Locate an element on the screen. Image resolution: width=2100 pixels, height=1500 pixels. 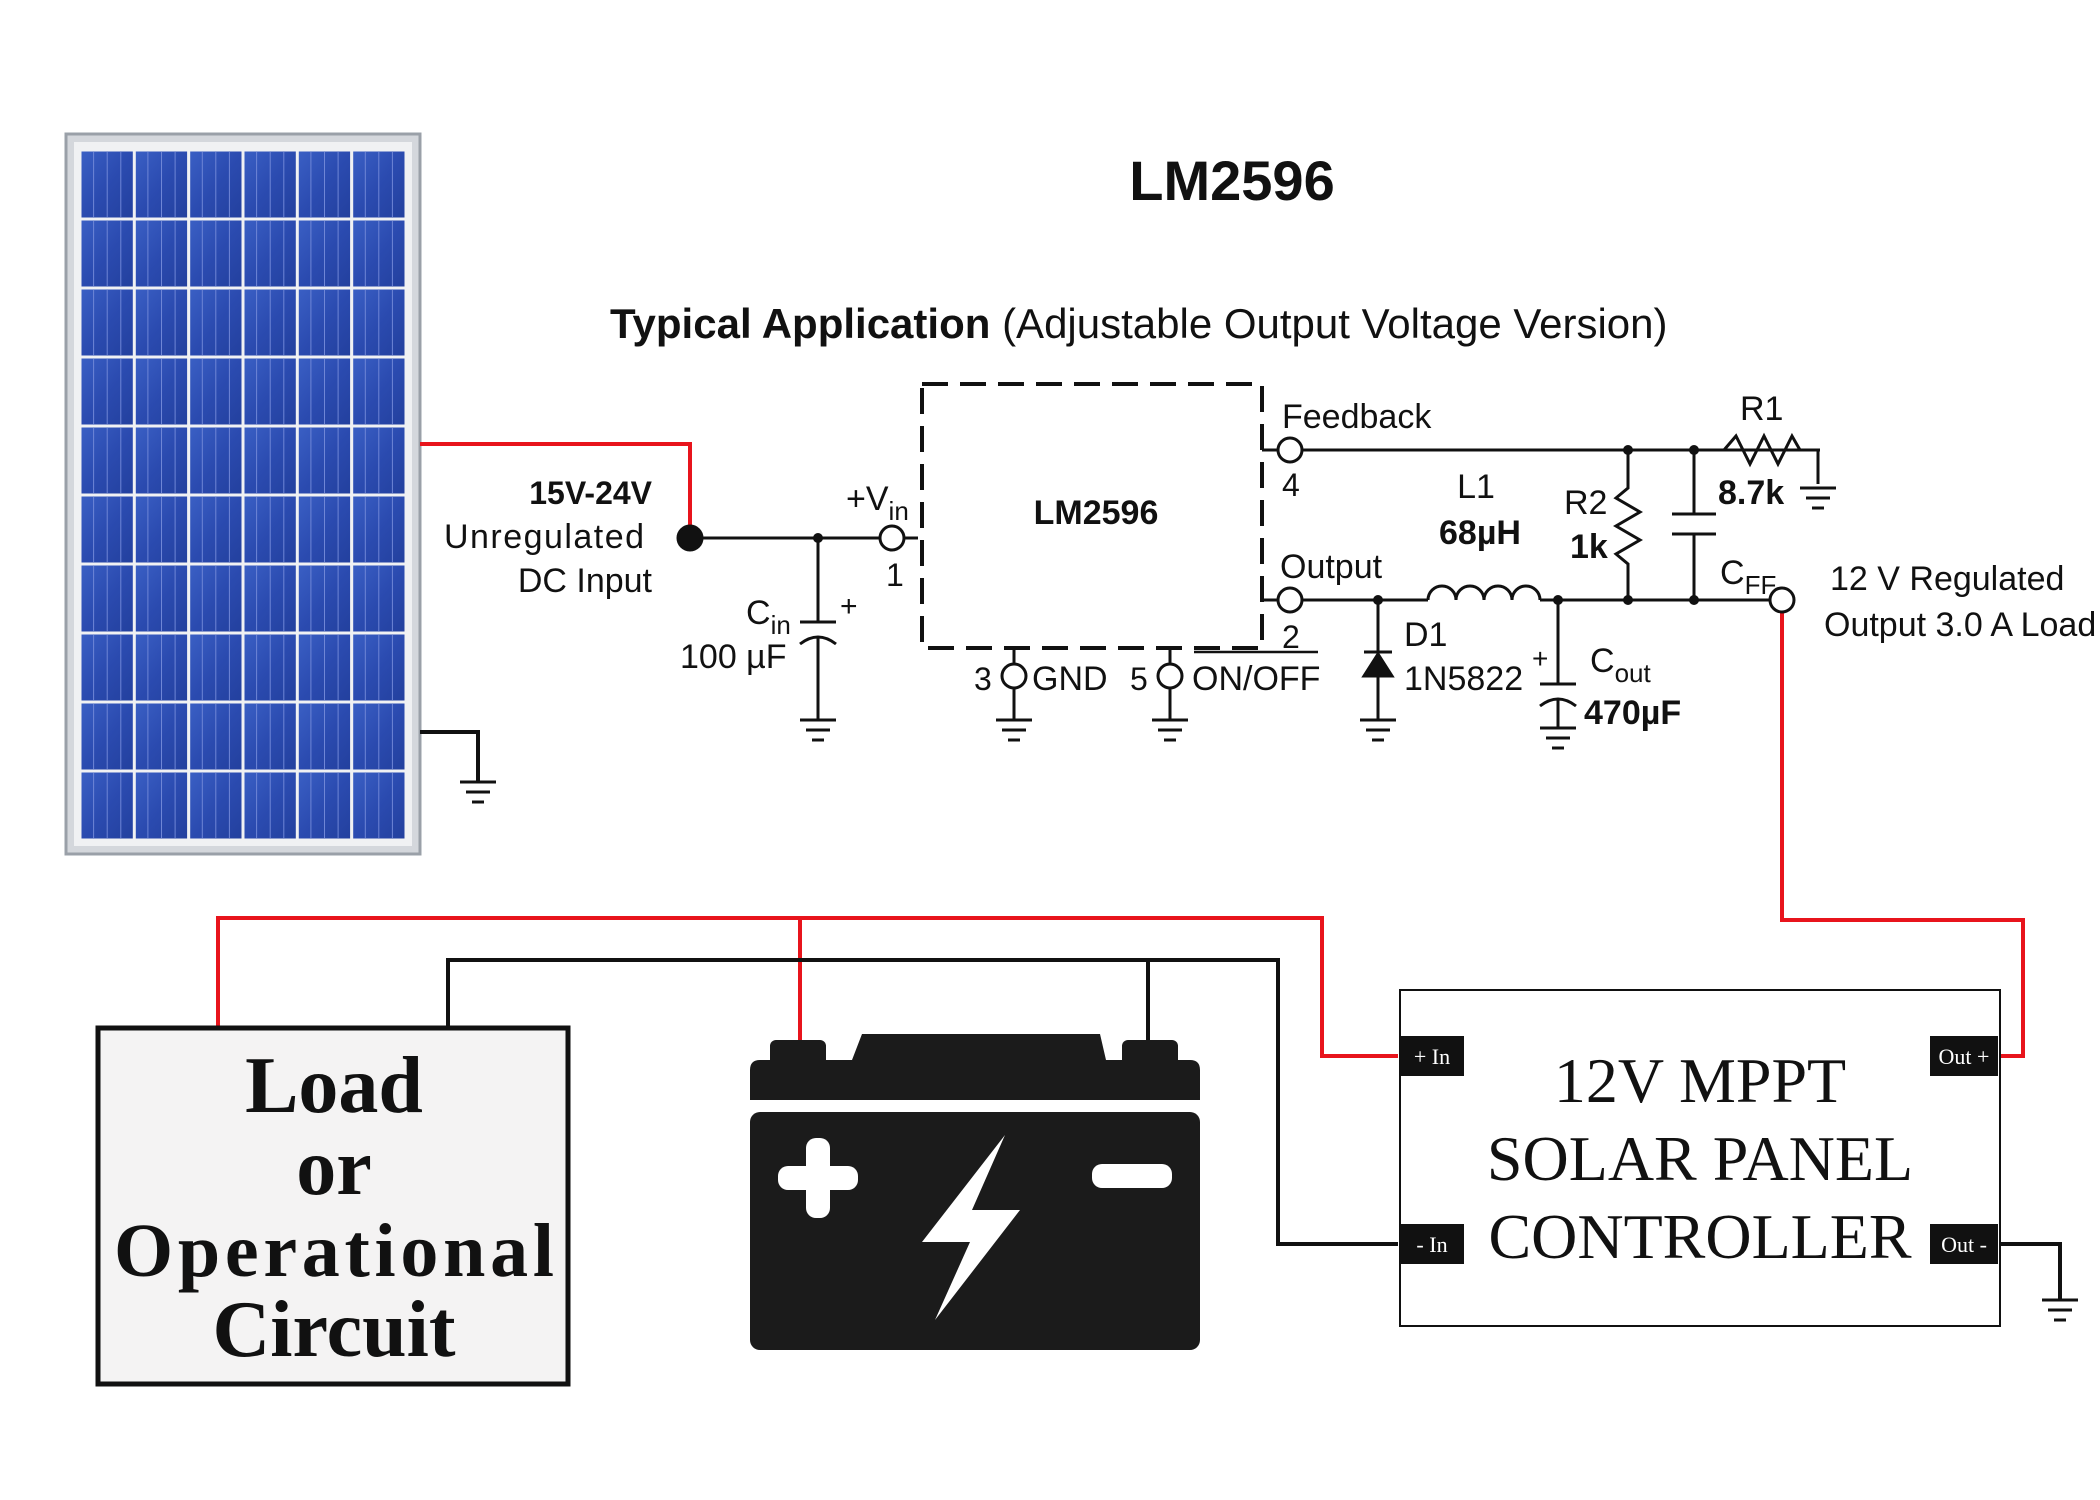
solar-cells is located at coordinates (243, 495).